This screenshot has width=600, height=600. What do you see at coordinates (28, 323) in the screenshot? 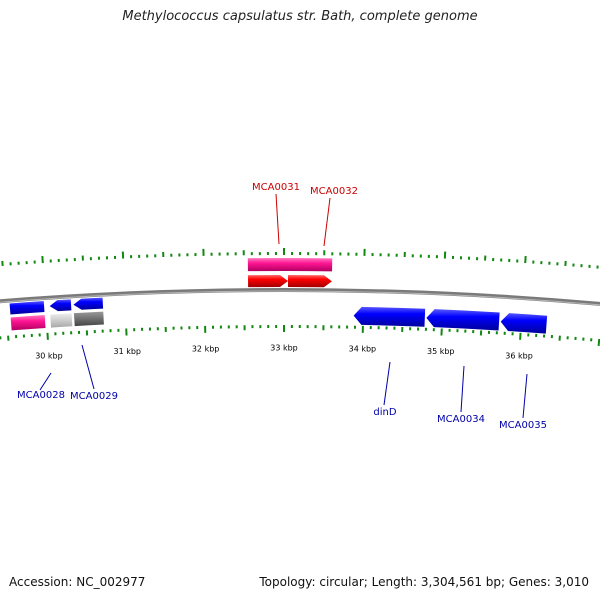
I see `reverse-cds-block` at bounding box center [28, 323].